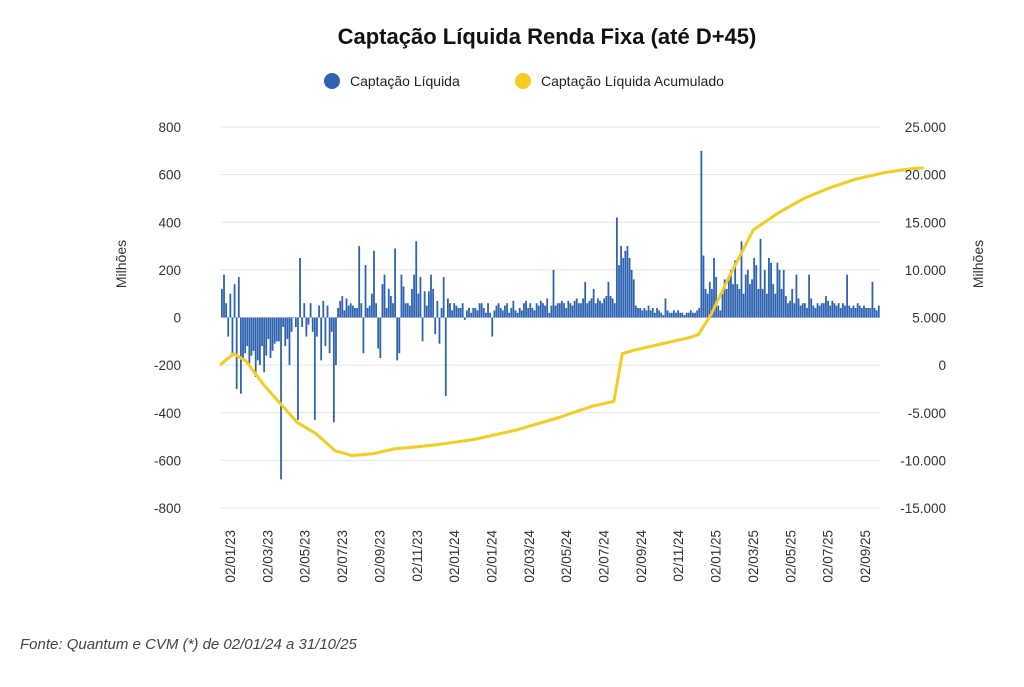  Describe the element at coordinates (167, 508) in the screenshot. I see `y-left-tick-label: -800` at that location.